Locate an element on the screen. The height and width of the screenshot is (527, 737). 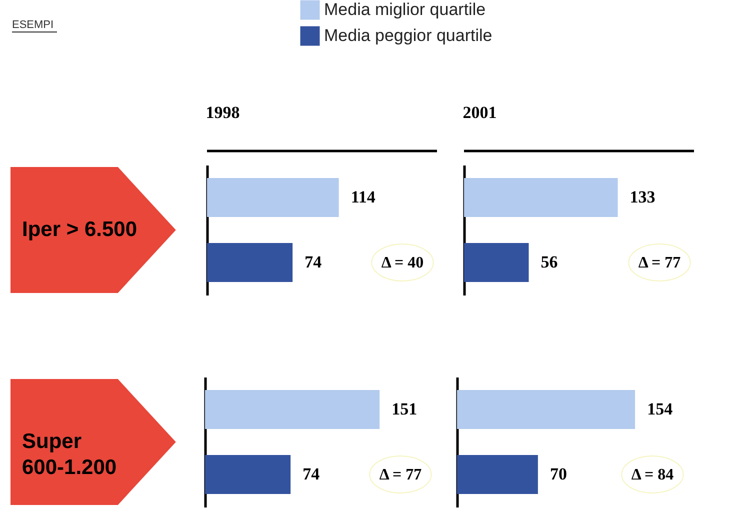
data-label: 154 is located at coordinates (660, 409).